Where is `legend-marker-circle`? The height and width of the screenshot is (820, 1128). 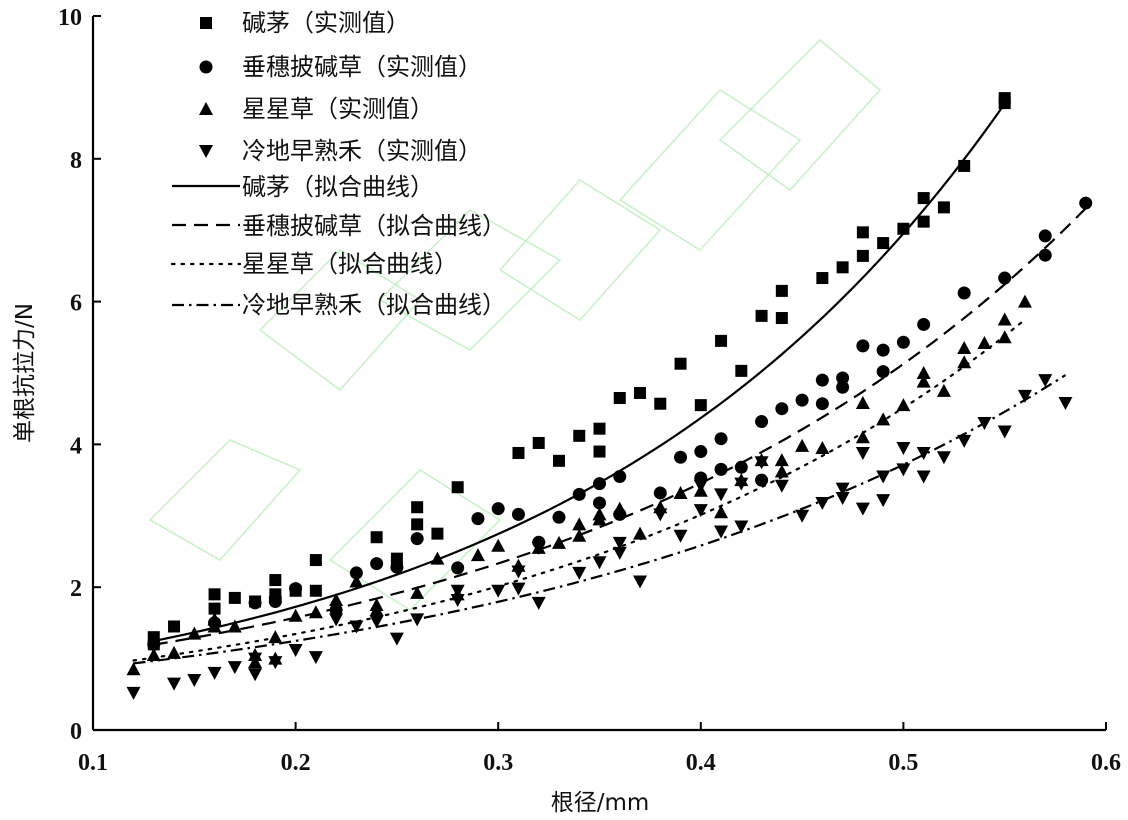 legend-marker-circle is located at coordinates (206, 67).